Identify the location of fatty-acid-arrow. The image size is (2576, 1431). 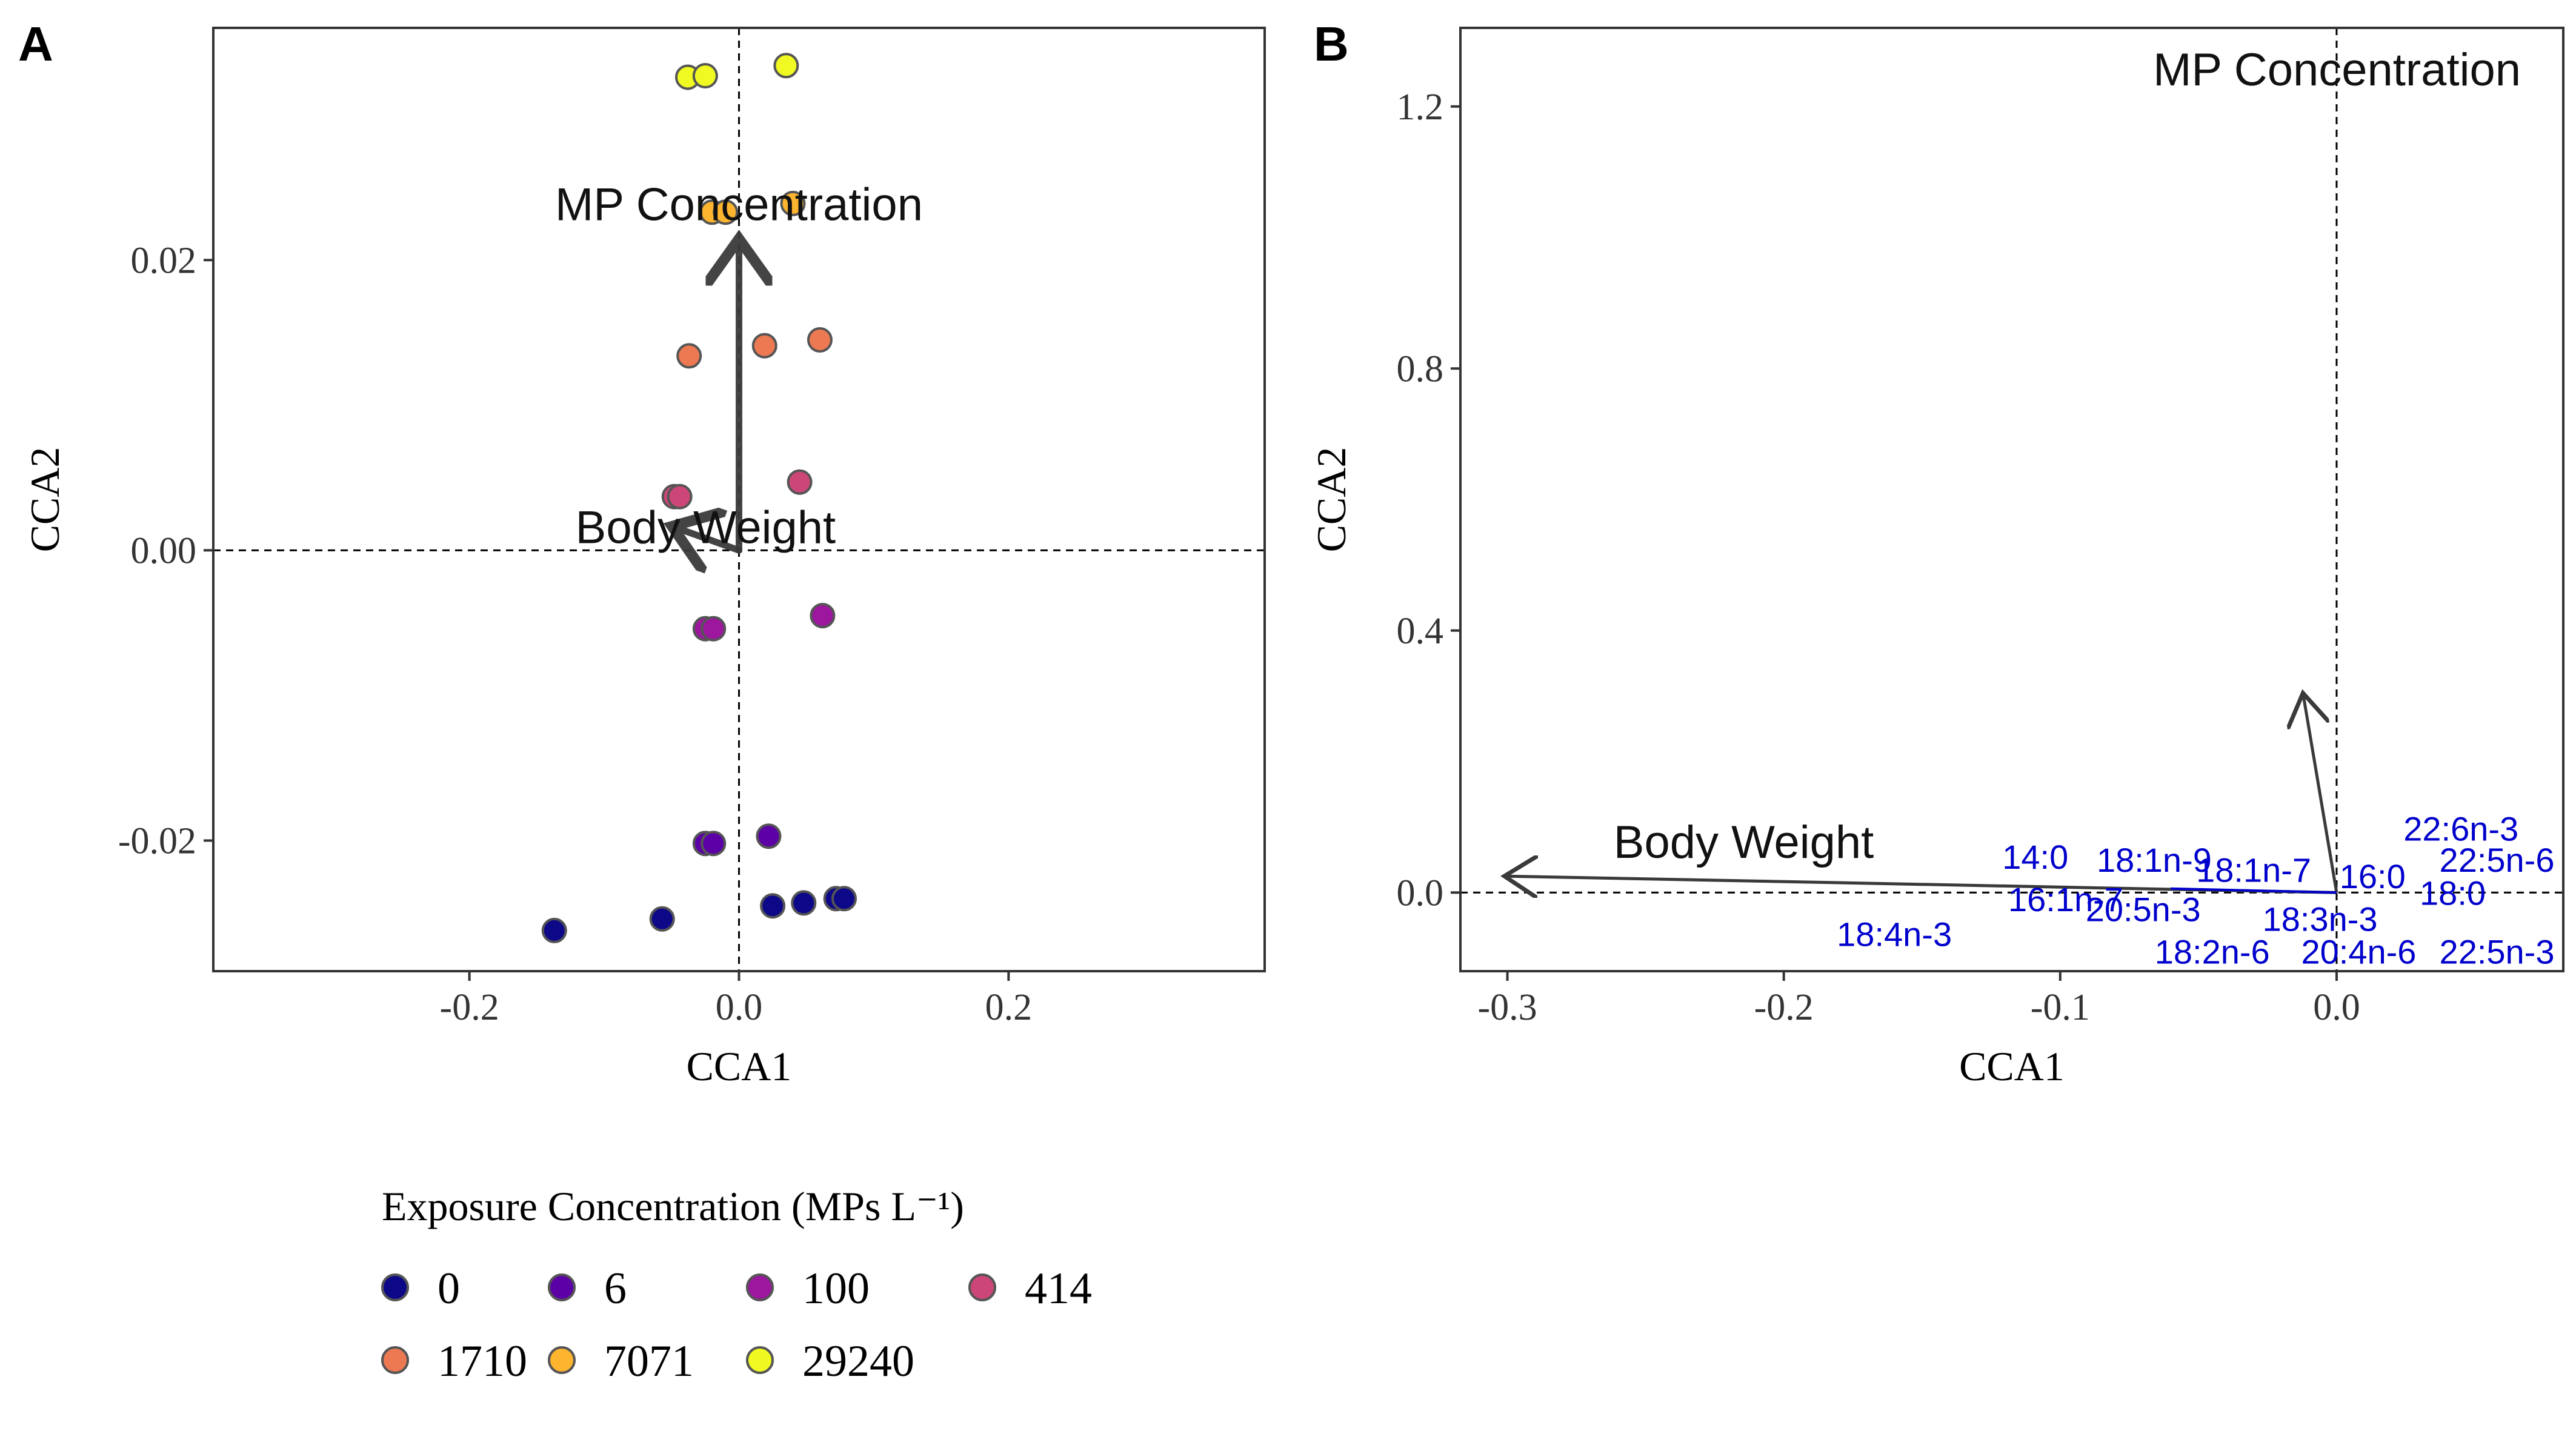
(2254, 890).